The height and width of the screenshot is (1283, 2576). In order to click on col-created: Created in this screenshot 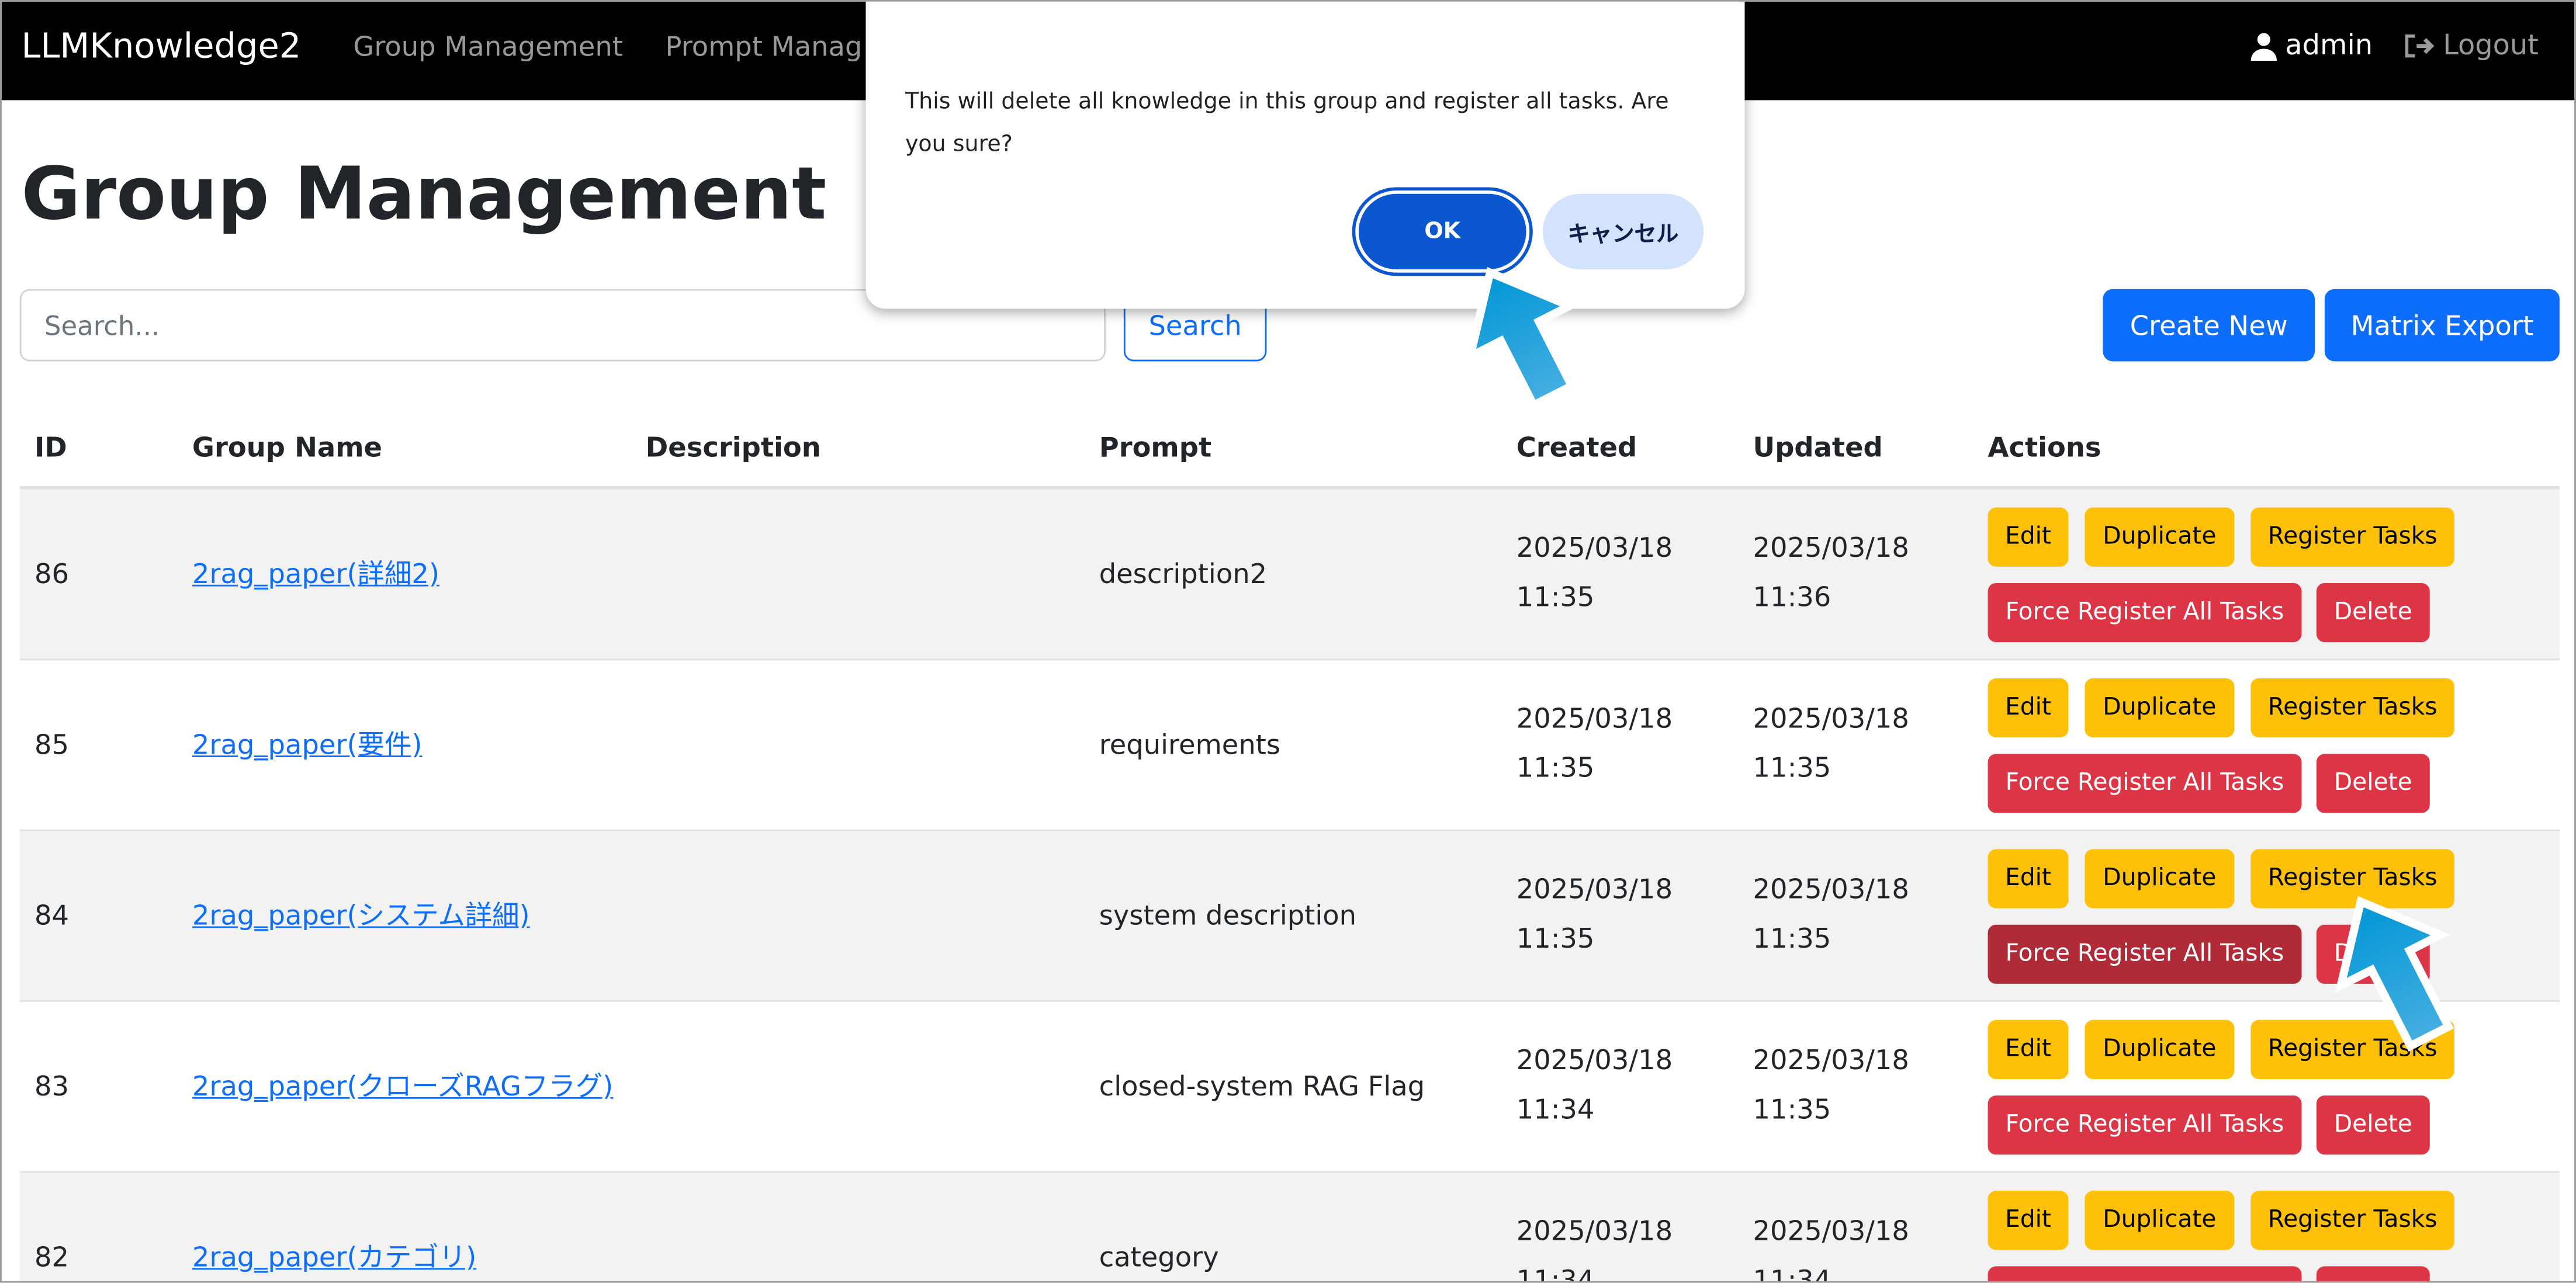, I will do `click(1577, 447)`.